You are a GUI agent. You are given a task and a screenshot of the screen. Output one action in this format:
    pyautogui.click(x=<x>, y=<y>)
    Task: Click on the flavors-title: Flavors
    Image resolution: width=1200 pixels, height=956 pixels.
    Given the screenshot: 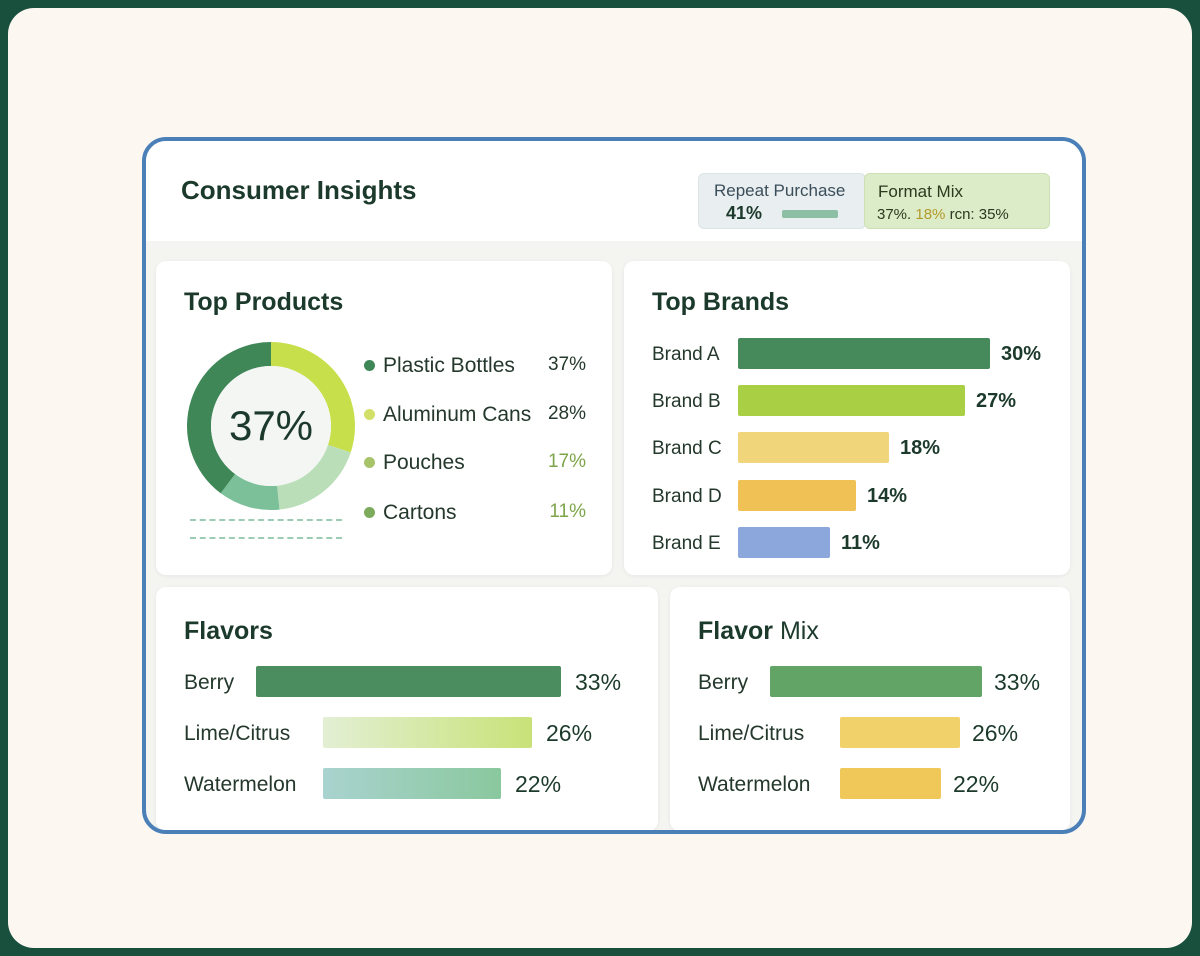 What is the action you would take?
    pyautogui.click(x=228, y=631)
    